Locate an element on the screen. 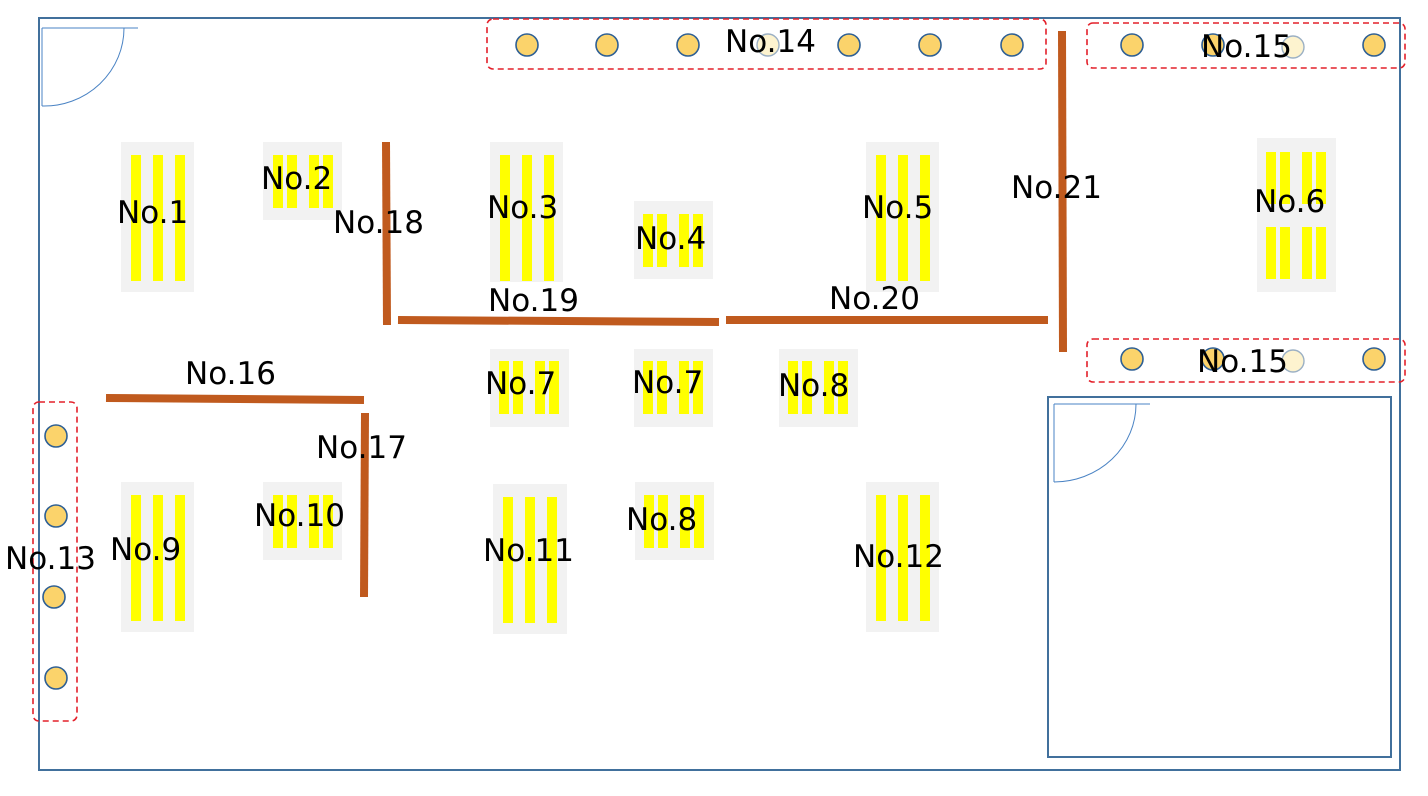  wall-label-w17: No.17 is located at coordinates (361, 448).